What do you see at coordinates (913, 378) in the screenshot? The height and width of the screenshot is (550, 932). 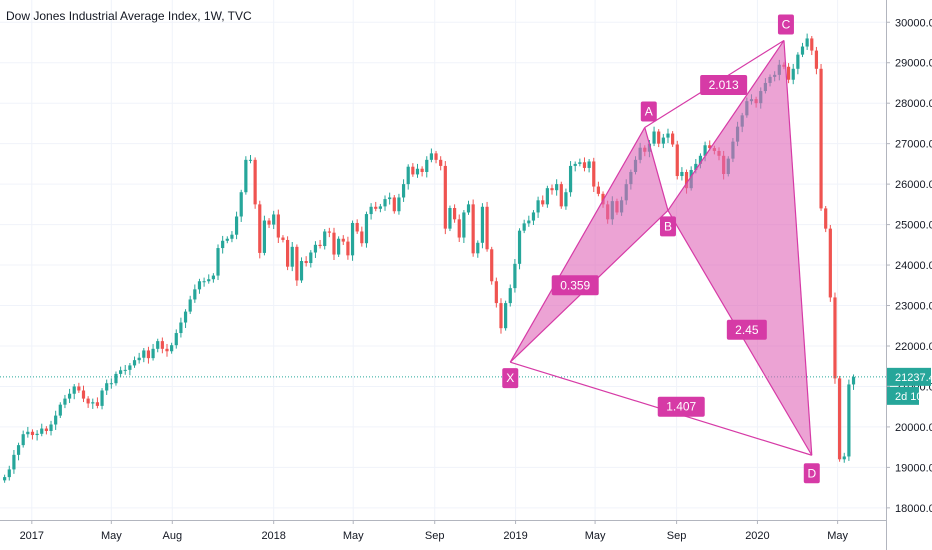 I see `current-price-label: 21237.4` at bounding box center [913, 378].